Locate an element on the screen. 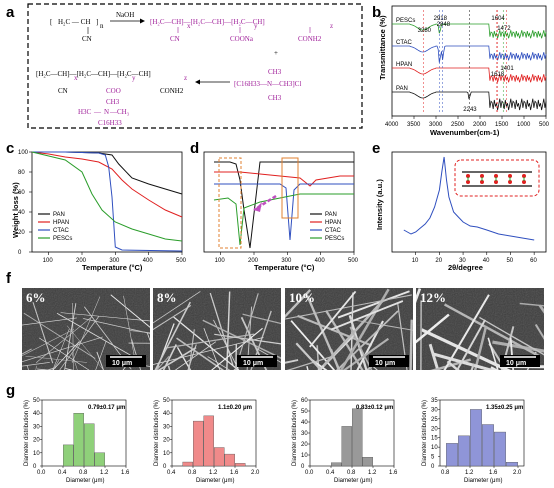  ftir-peak-label: 1618 is located at coordinates (498, 75).